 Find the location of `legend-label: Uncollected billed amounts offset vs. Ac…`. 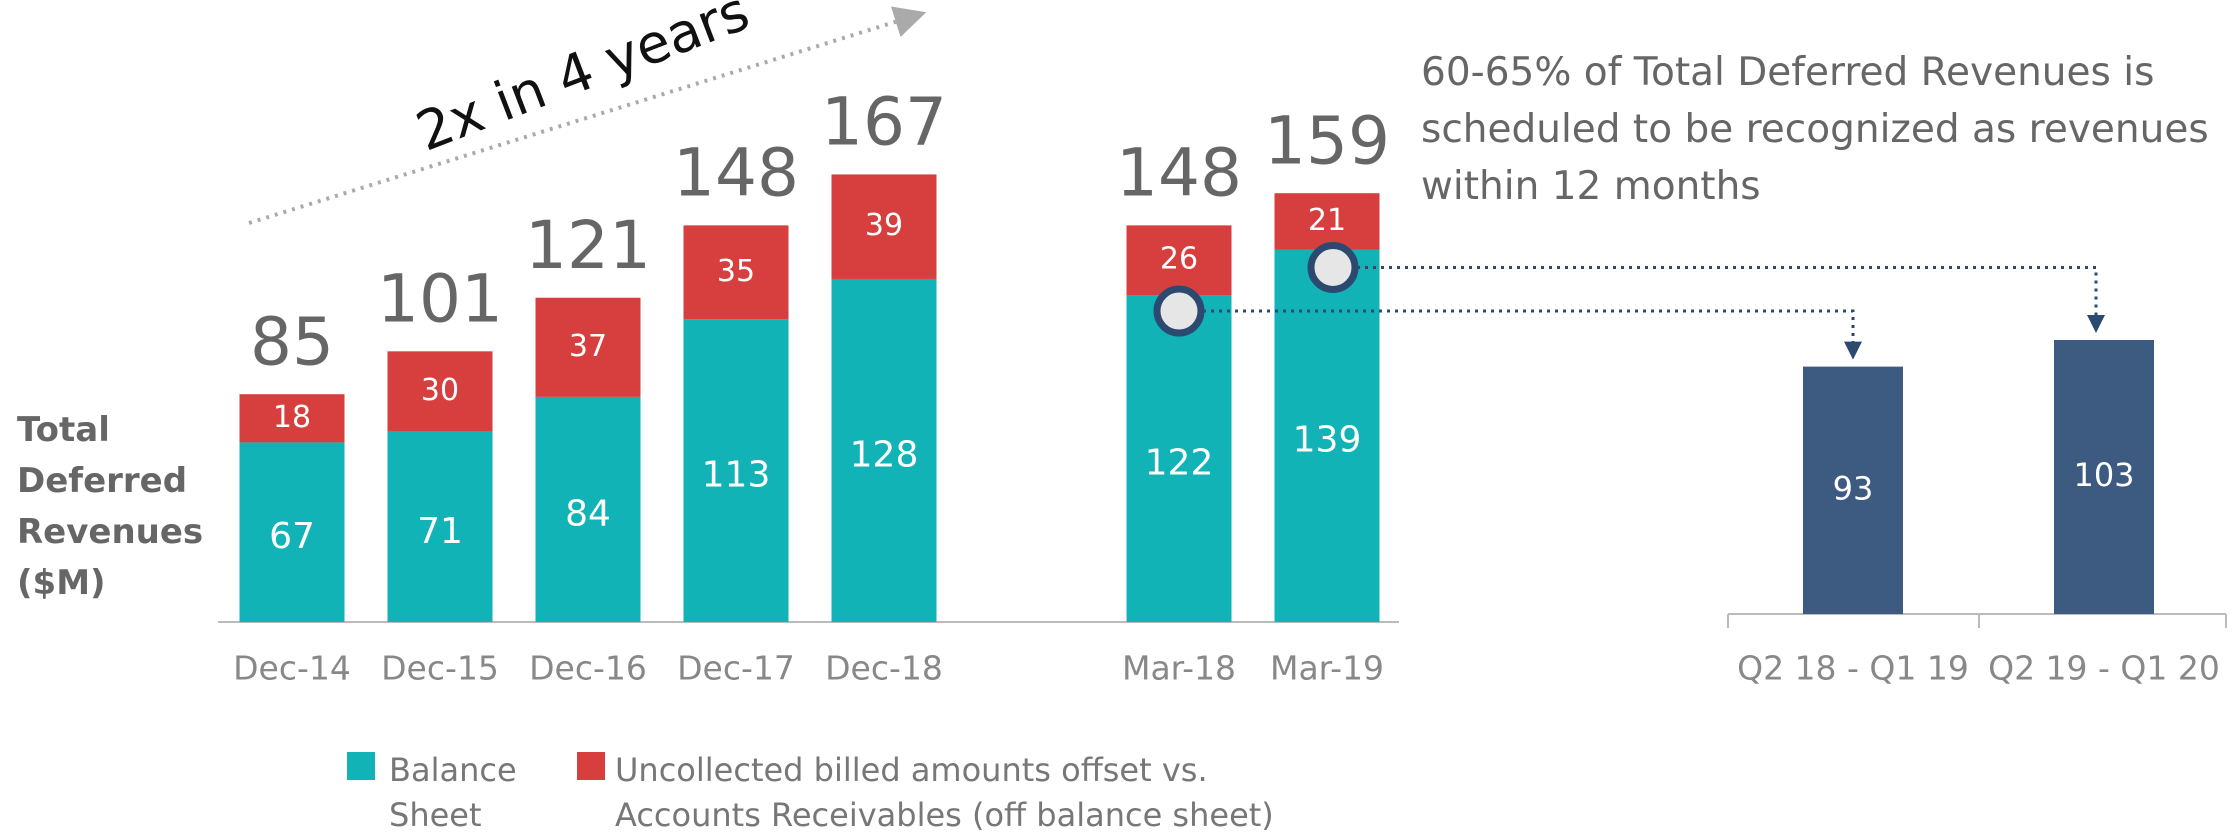

legend-label: Uncollected billed amounts offset vs. Ac… is located at coordinates (944, 792).